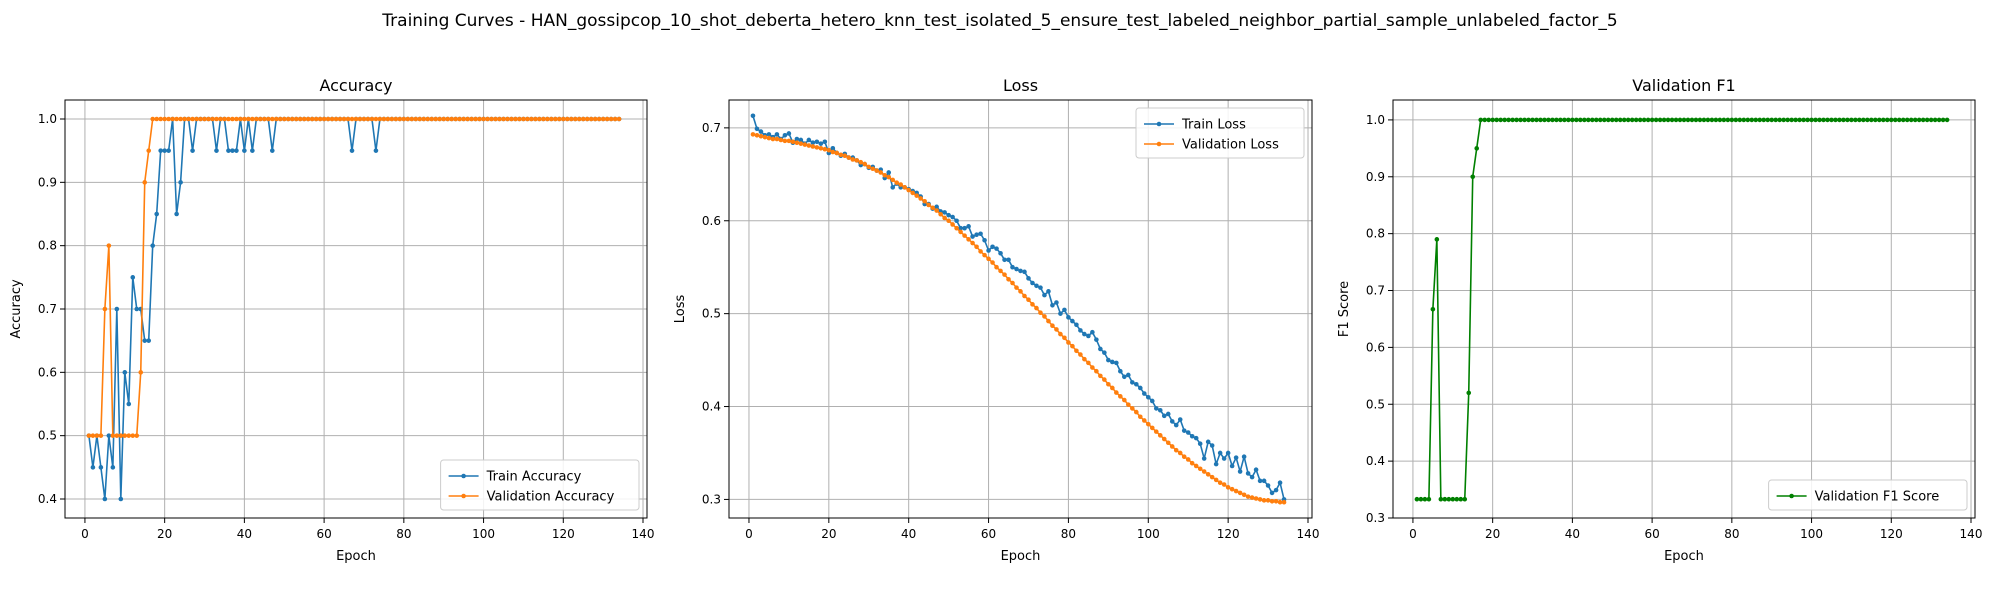  Describe the element at coordinates (1220, 133) in the screenshot. I see `legend: Train Loss Validation Loss` at that location.